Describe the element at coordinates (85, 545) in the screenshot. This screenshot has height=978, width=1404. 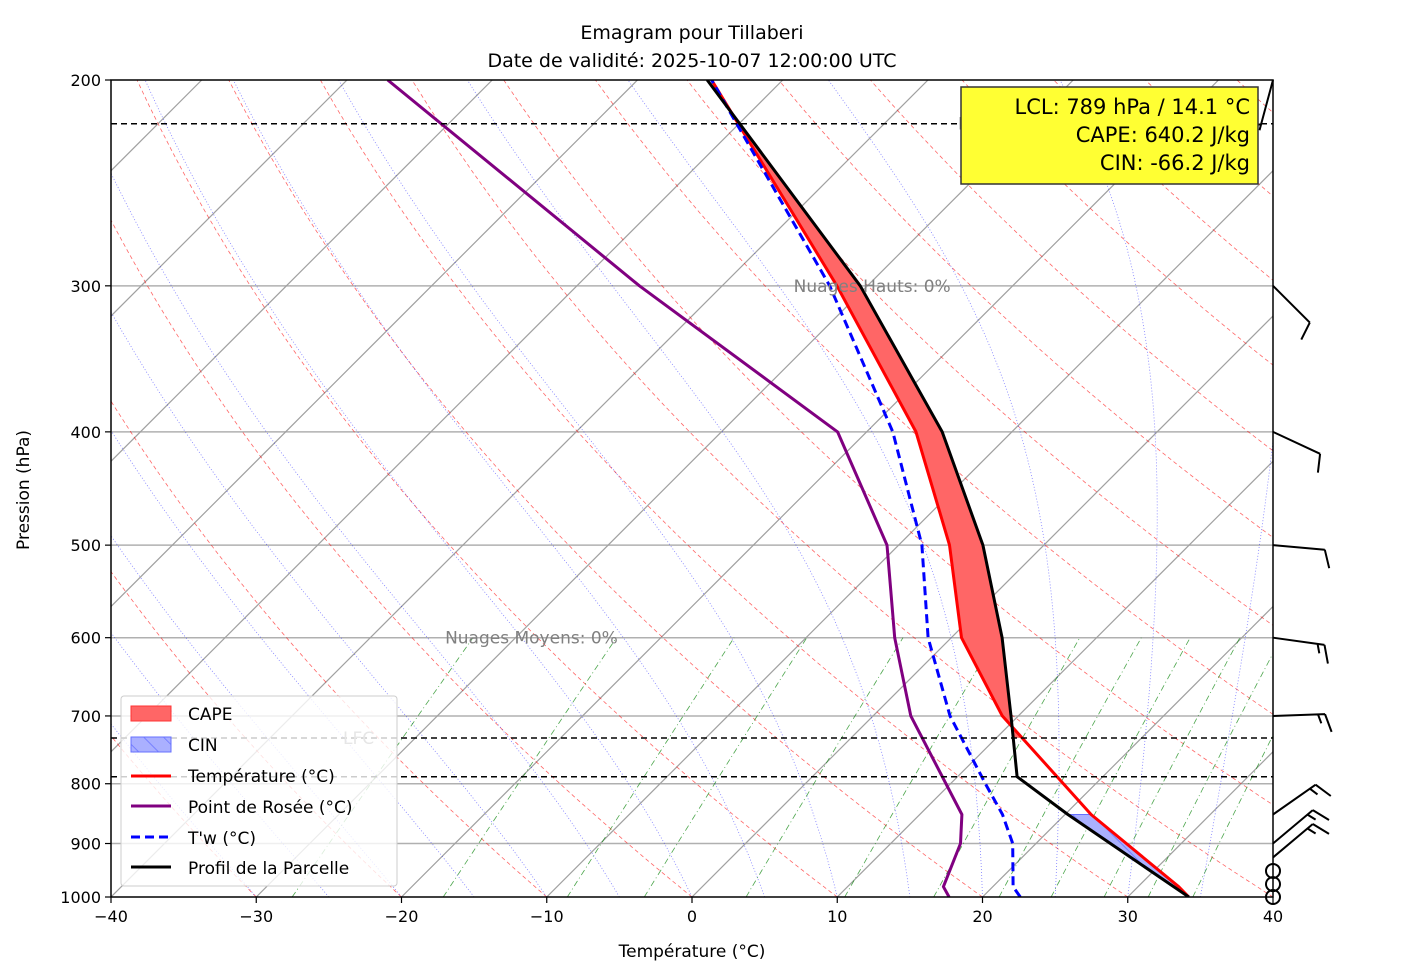
I see `y-tick-label: 500` at that location.